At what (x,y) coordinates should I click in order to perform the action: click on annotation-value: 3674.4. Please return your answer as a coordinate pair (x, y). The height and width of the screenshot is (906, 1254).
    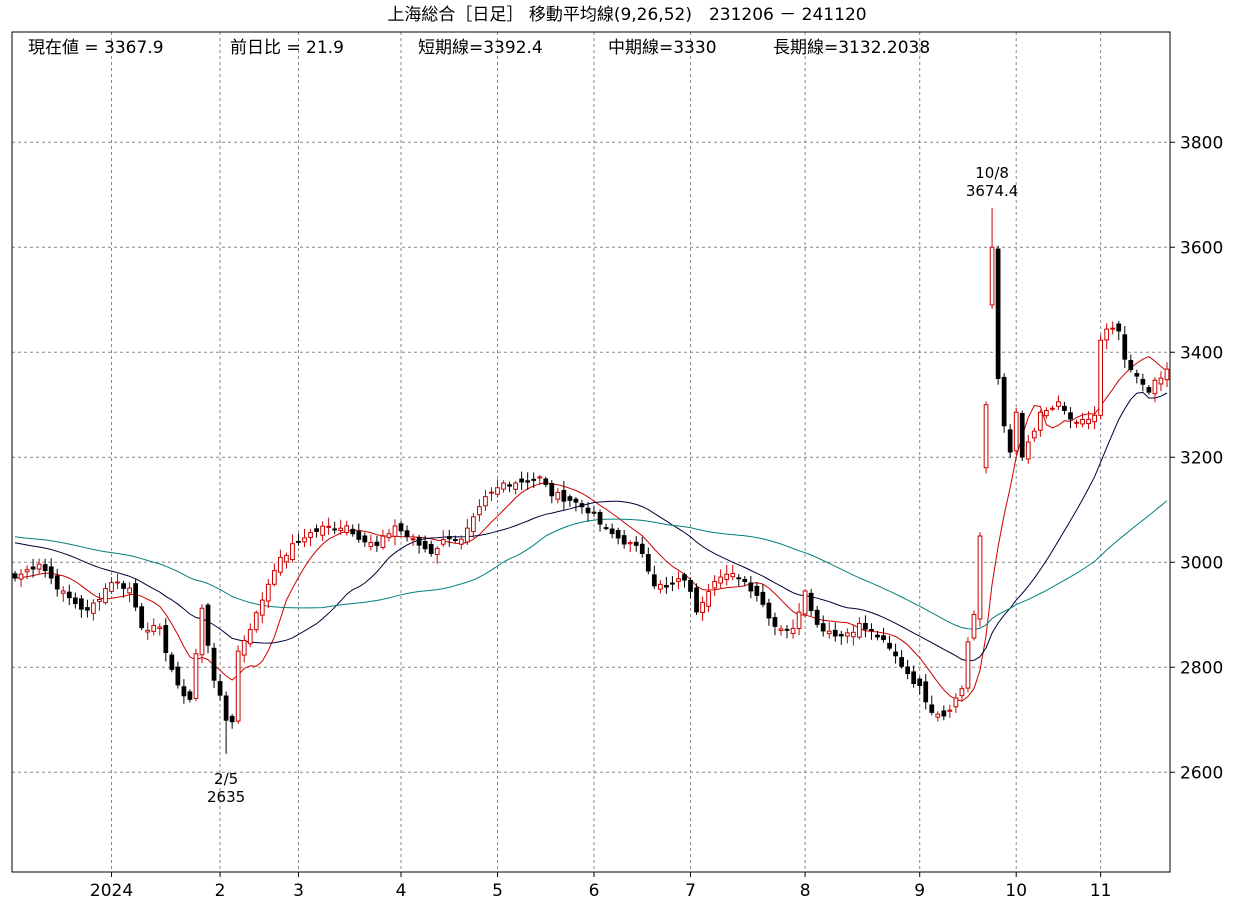
    Looking at the image, I should click on (992, 191).